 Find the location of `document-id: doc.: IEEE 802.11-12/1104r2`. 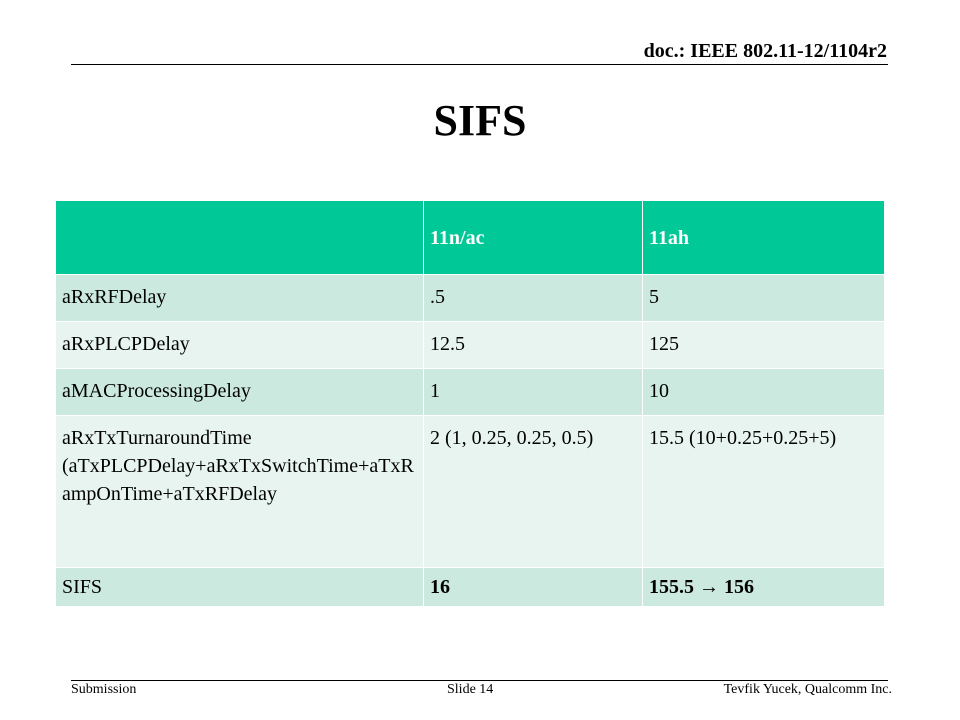

document-id: doc.: IEEE 802.11-12/1104r2 is located at coordinates (765, 51).